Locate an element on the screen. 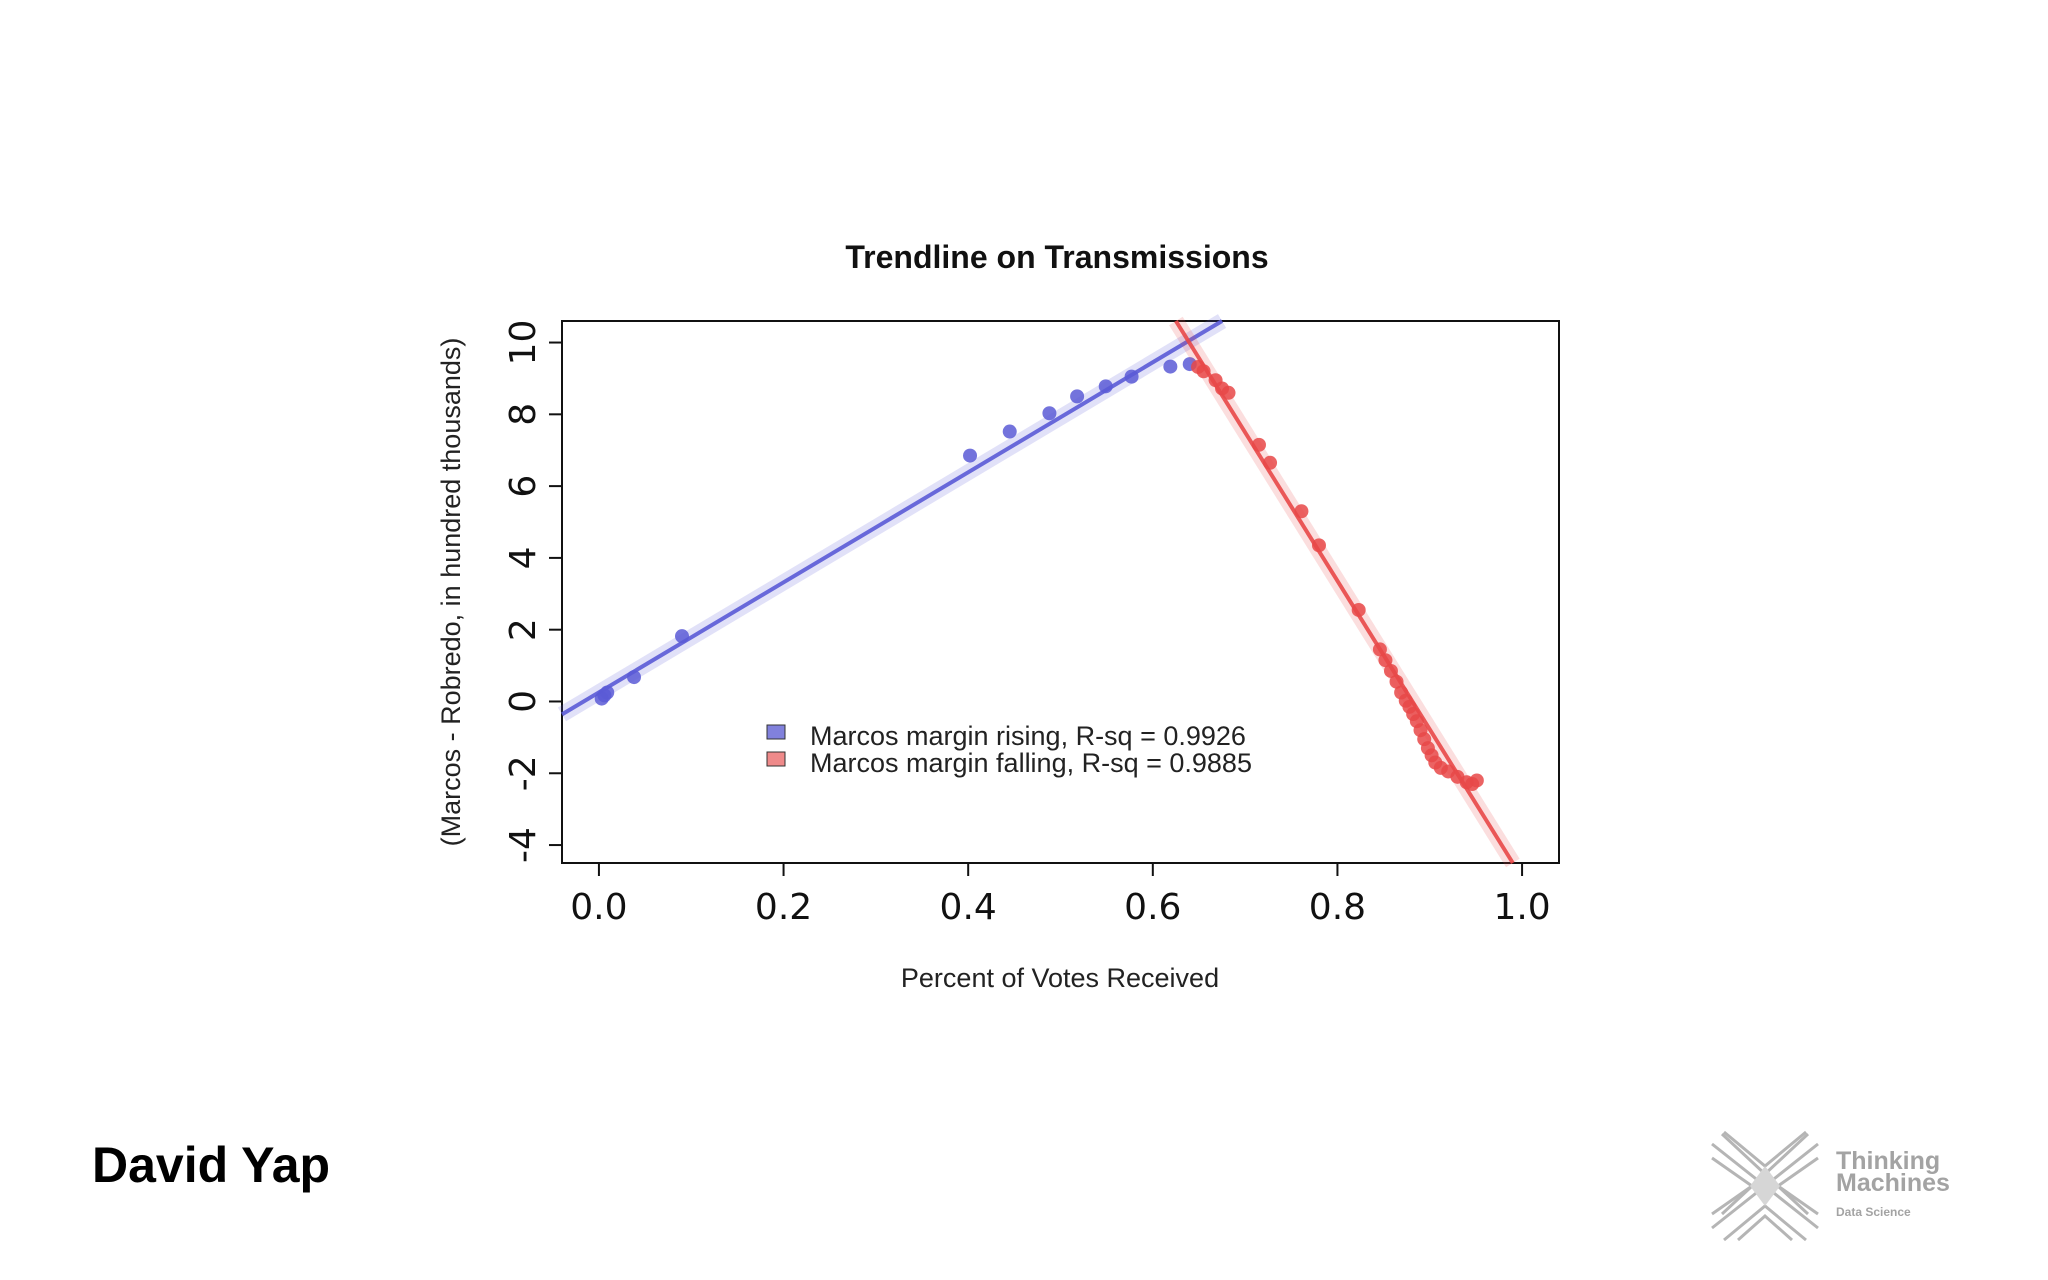  y-axis-label: (Marcos - Robredo, in hundred thousands) is located at coordinates (451, 592).